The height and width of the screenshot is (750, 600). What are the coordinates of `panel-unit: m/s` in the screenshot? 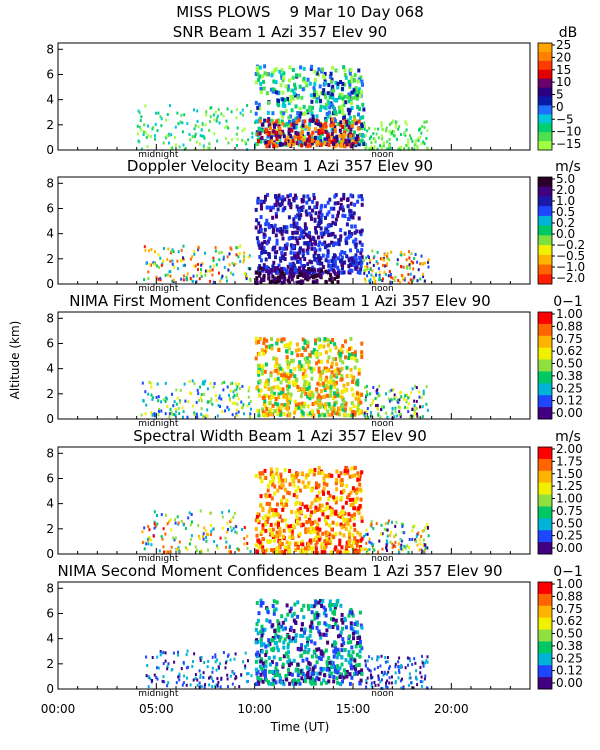 It's located at (568, 437).